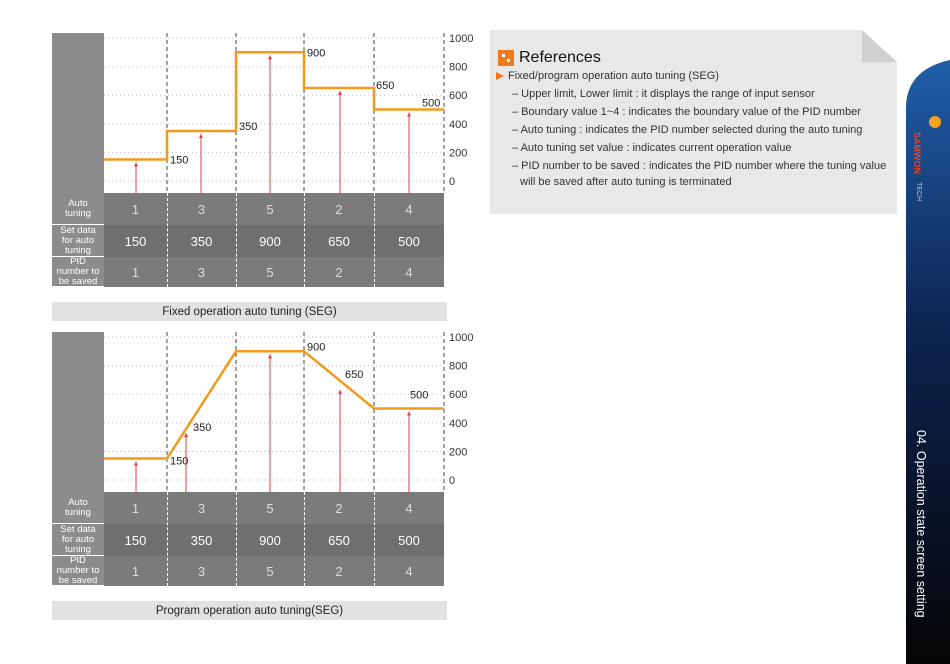  Describe the element at coordinates (879, 46) in the screenshot. I see `folded-corner` at that location.